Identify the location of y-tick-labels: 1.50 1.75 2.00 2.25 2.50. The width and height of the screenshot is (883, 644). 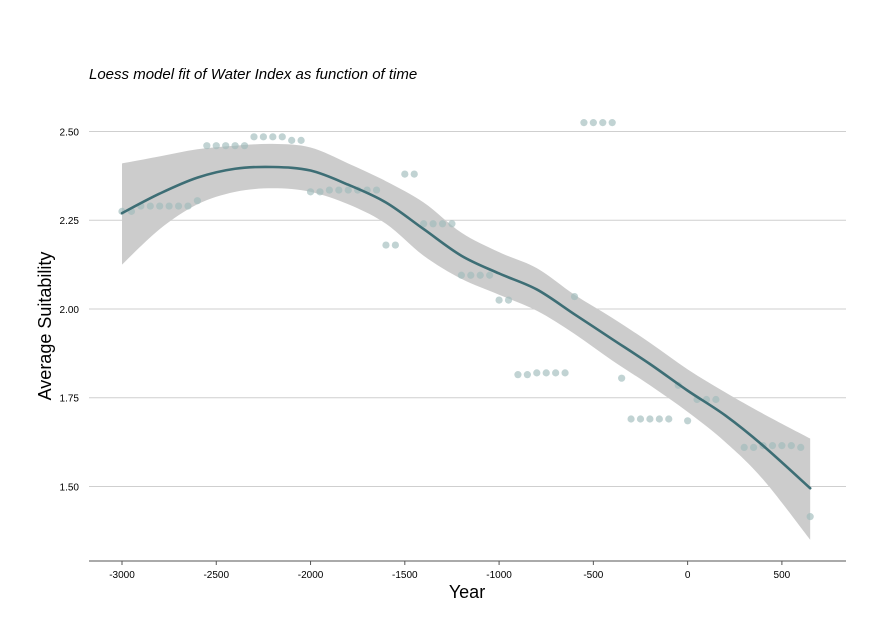
(70, 310).